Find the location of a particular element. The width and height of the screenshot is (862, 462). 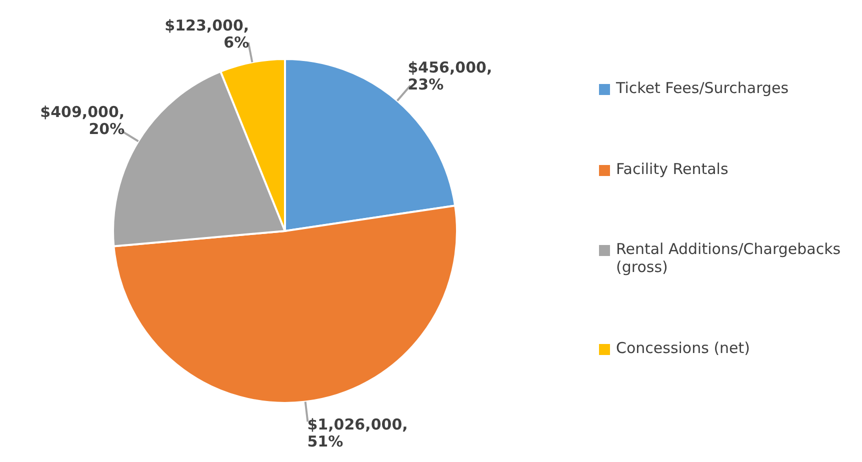

legend-label: Facility Rentals is located at coordinates (672, 169).